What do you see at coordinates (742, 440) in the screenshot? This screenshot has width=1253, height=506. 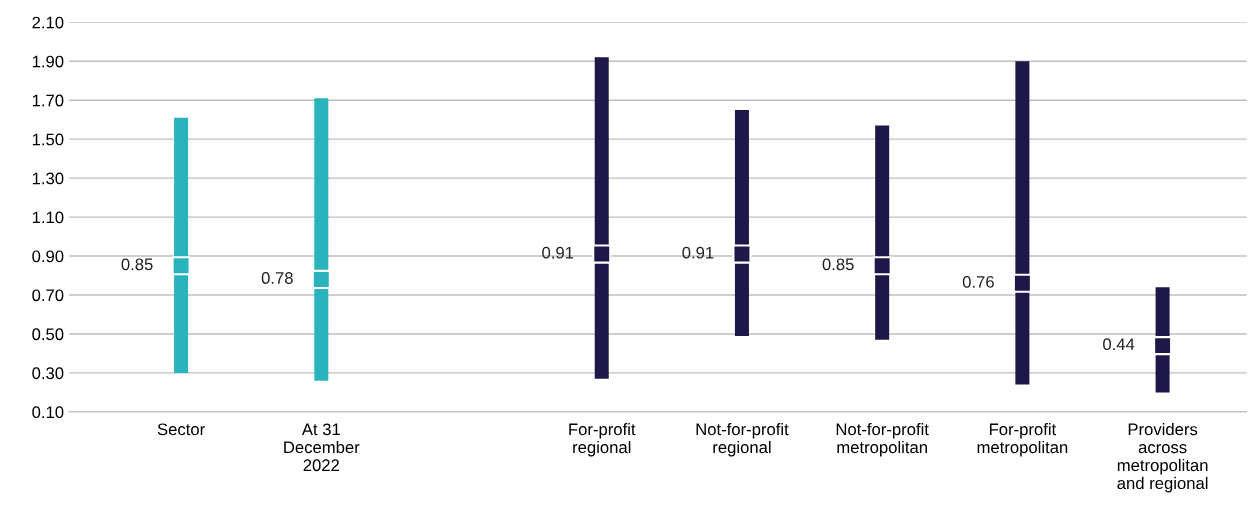 I see `x-tick-label: Not-for-profit regional` at bounding box center [742, 440].